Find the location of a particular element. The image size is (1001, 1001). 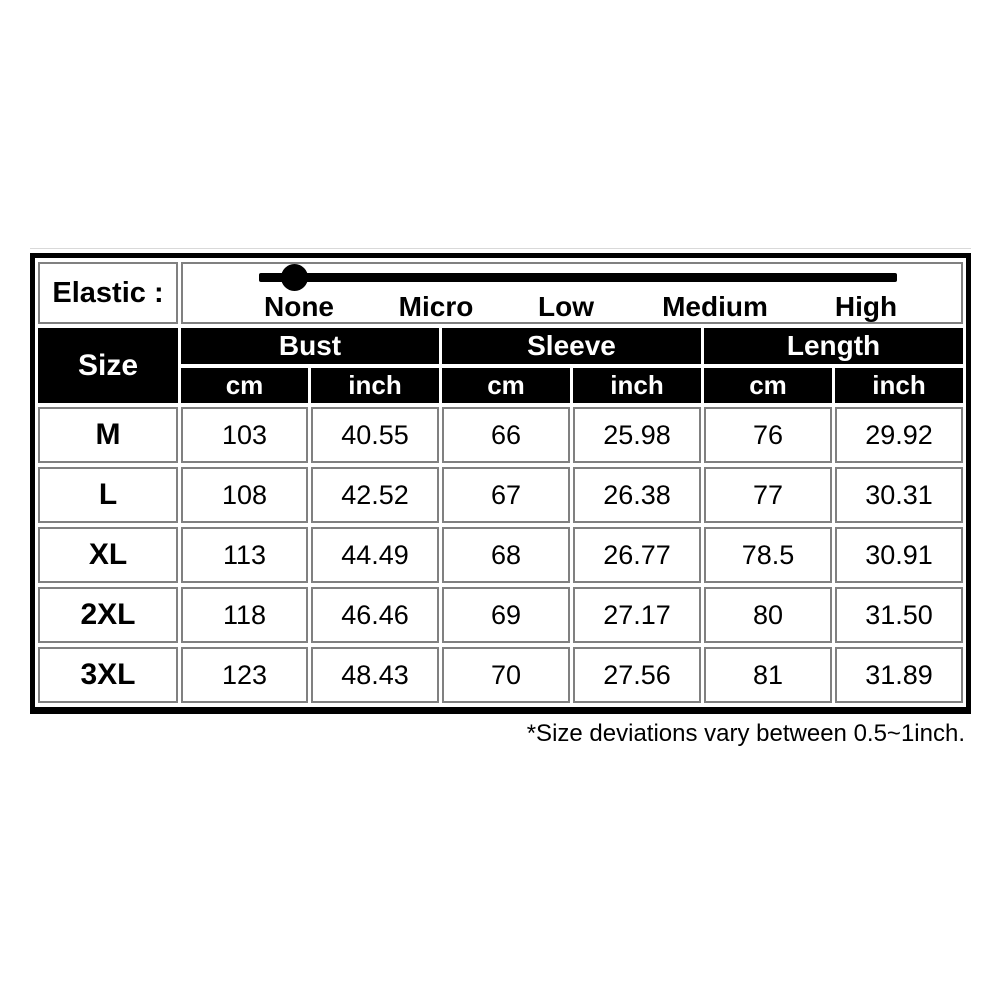

size-cell: L is located at coordinates (108, 495).